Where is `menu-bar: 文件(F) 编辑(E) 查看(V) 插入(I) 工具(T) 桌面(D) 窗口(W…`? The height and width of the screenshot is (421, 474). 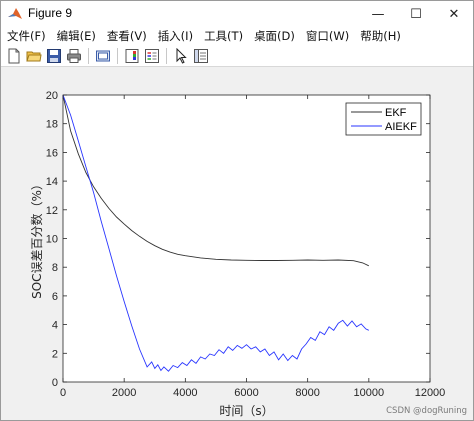
menu-bar: 文件(F) 编辑(E) 查看(V) 插入(I) 工具(T) 桌面(D) 窗口(W… is located at coordinates (237, 36).